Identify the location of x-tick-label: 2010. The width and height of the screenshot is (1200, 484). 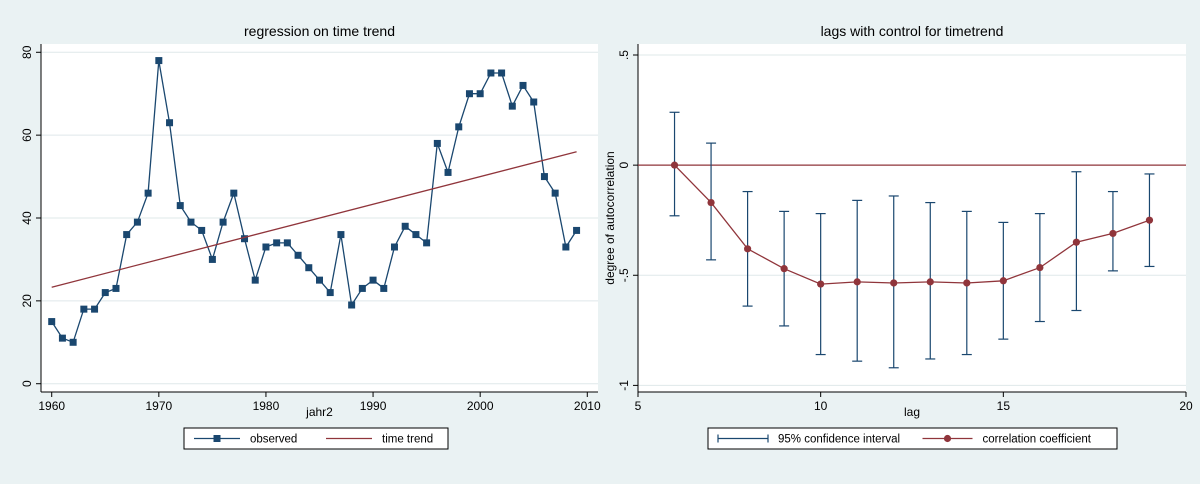
(587, 406).